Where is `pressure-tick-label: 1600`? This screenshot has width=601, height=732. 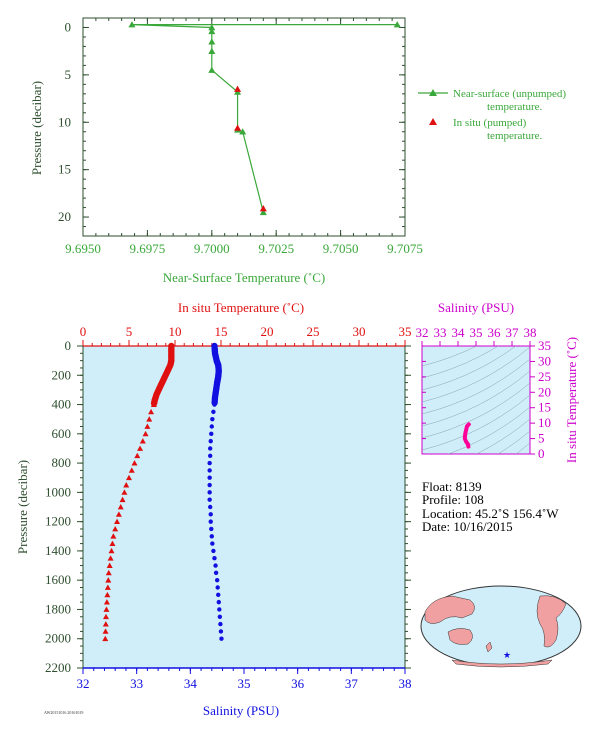 pressure-tick-label: 1600 is located at coordinates (58, 579).